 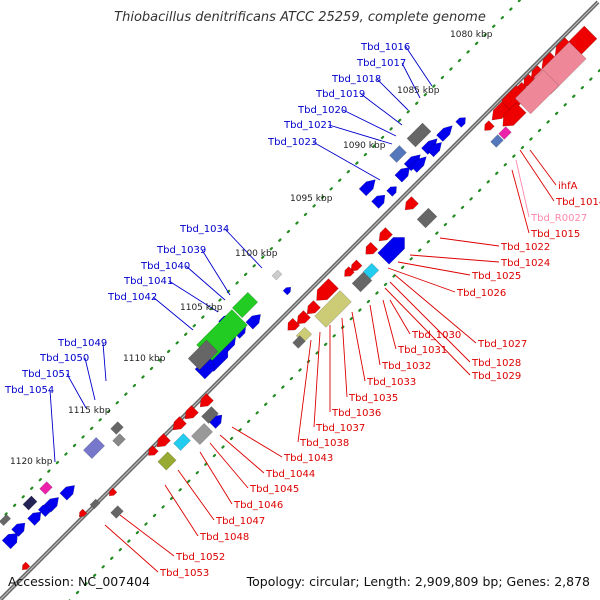 I want to click on reverse-gene-label: Tbd_1046, so click(x=258, y=505).